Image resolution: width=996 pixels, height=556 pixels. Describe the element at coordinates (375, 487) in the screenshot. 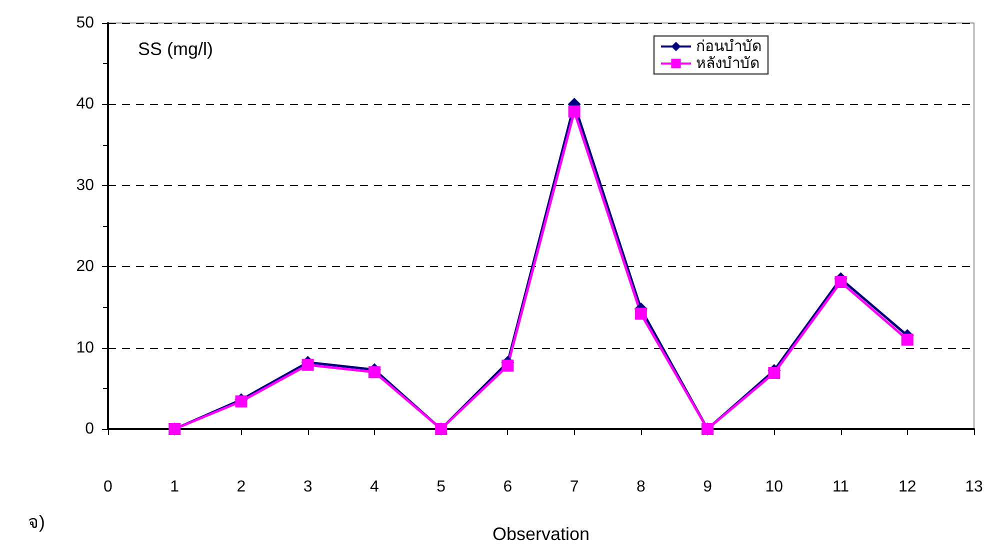

I see `x-tick-label: 4` at that location.